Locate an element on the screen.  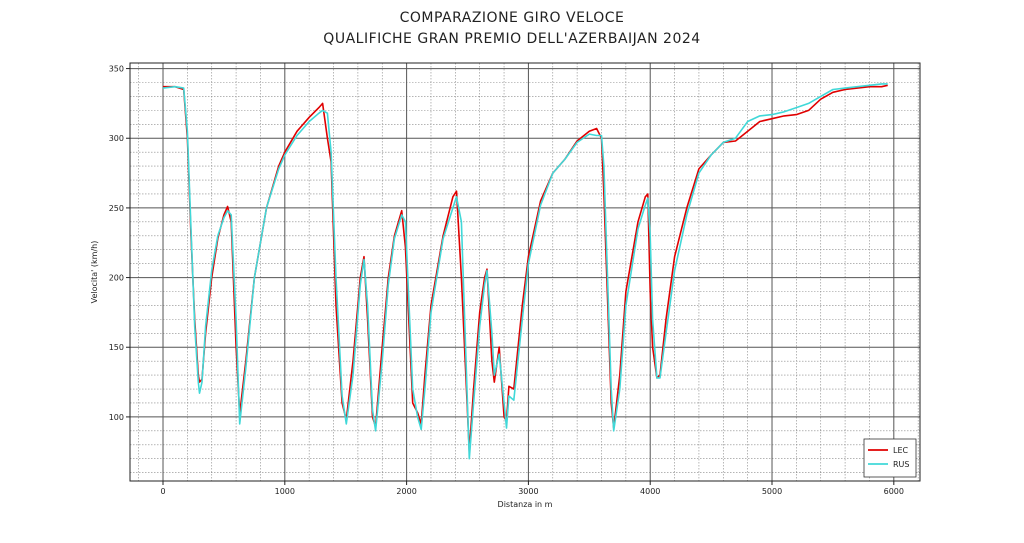
y-tick-label: 250 is located at coordinates (116, 208).